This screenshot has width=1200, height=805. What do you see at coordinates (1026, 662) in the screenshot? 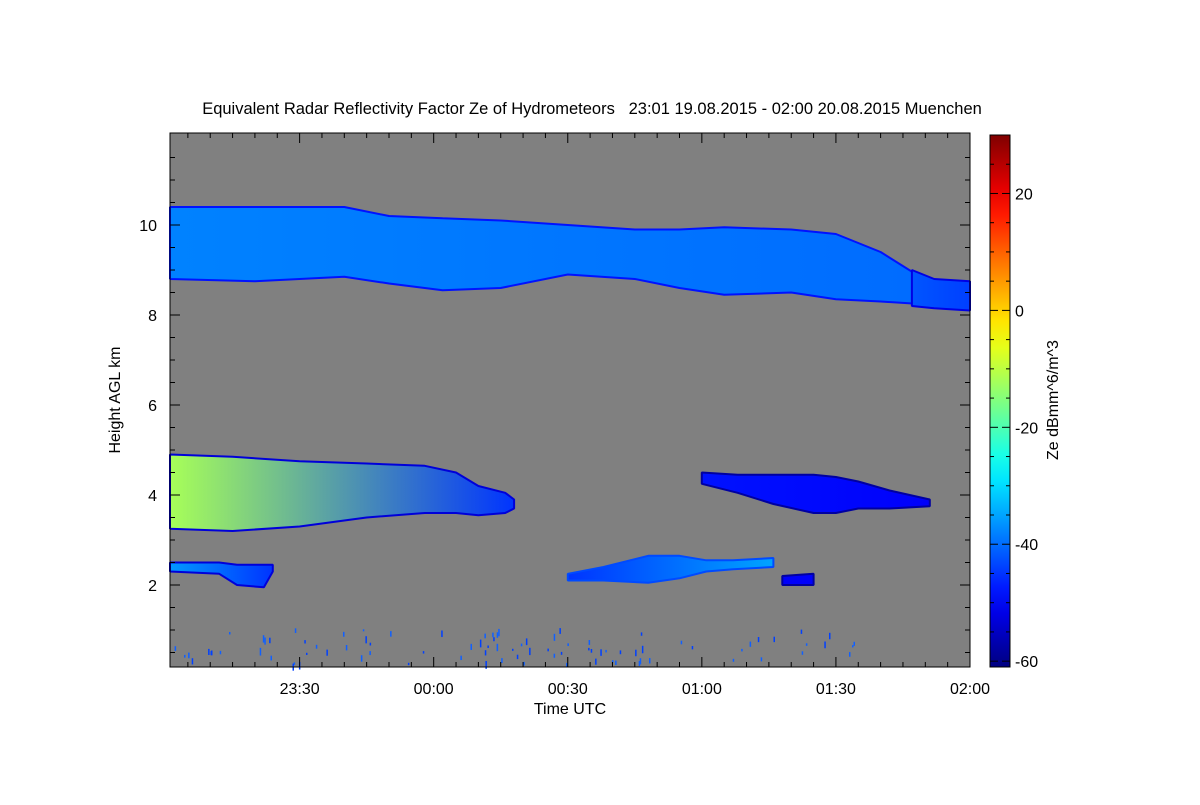
I see `colorbar-tick-label: -60` at bounding box center [1026, 662].